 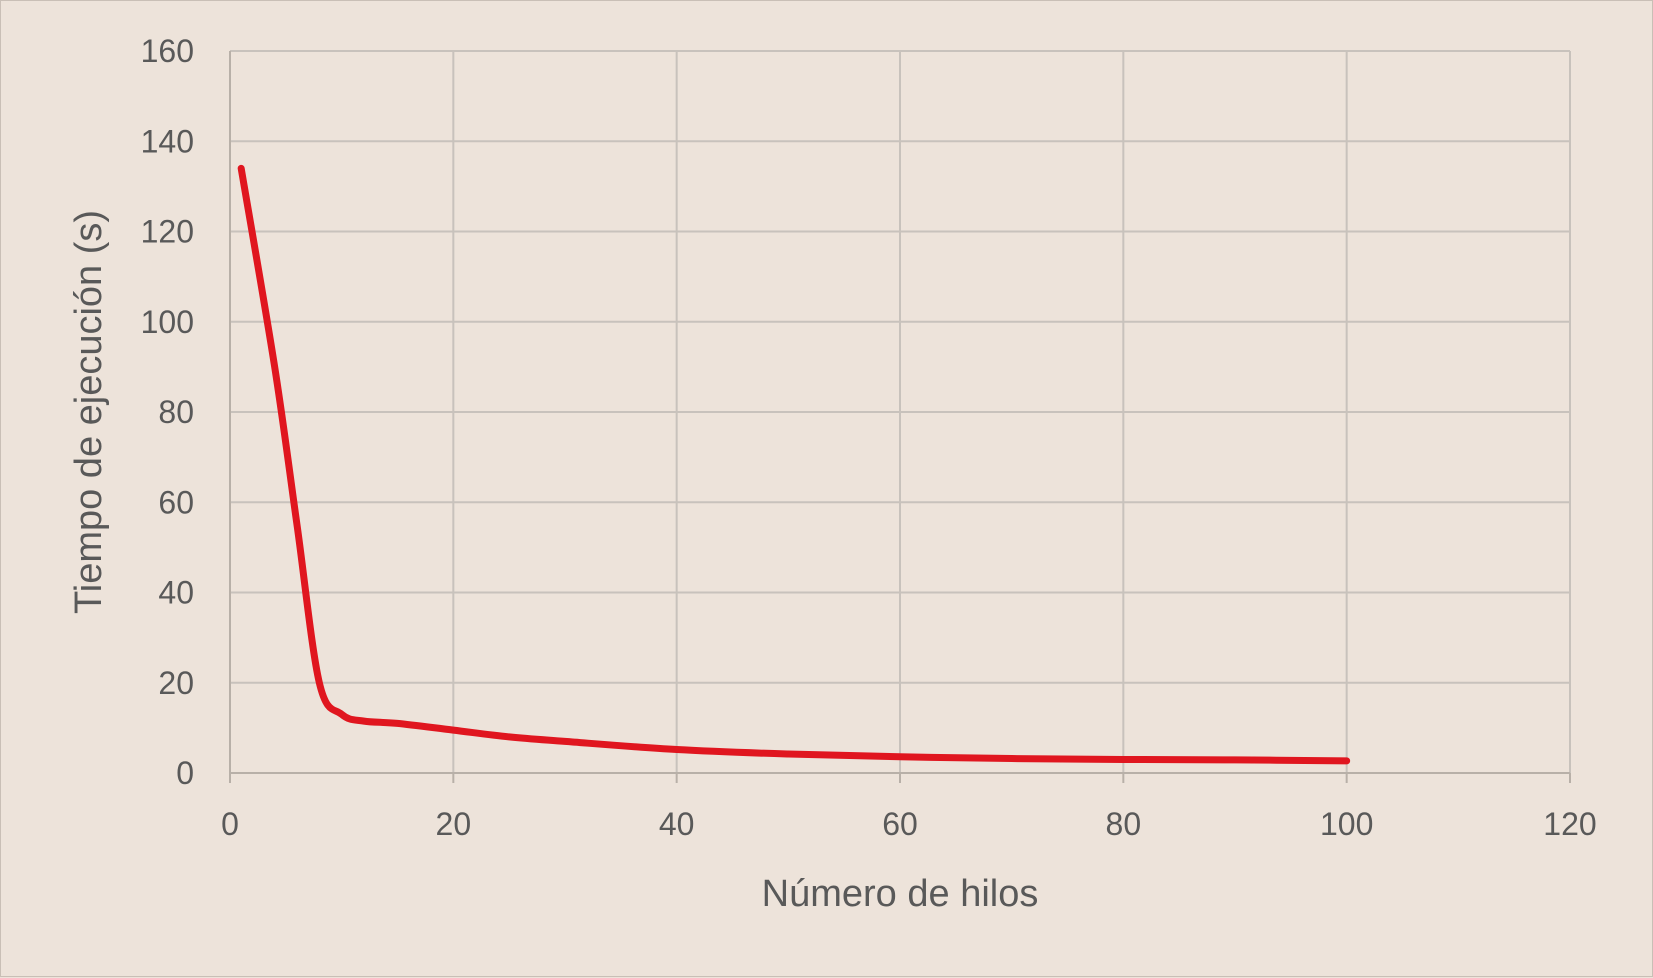 I want to click on y-tick-label: 160, so click(x=167, y=51).